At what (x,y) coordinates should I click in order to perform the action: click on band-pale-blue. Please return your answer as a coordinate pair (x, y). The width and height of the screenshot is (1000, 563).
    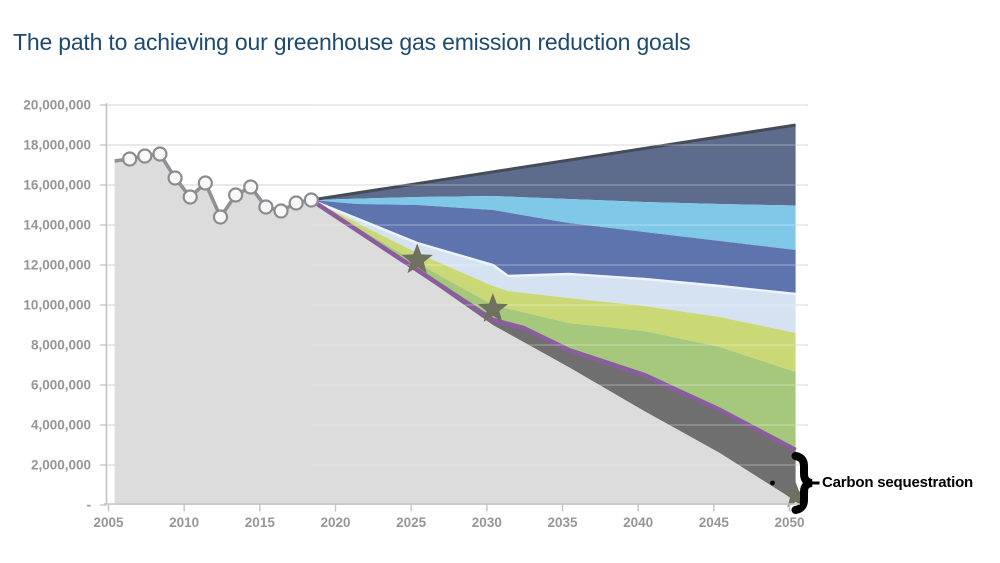
    Looking at the image, I should click on (553, 266).